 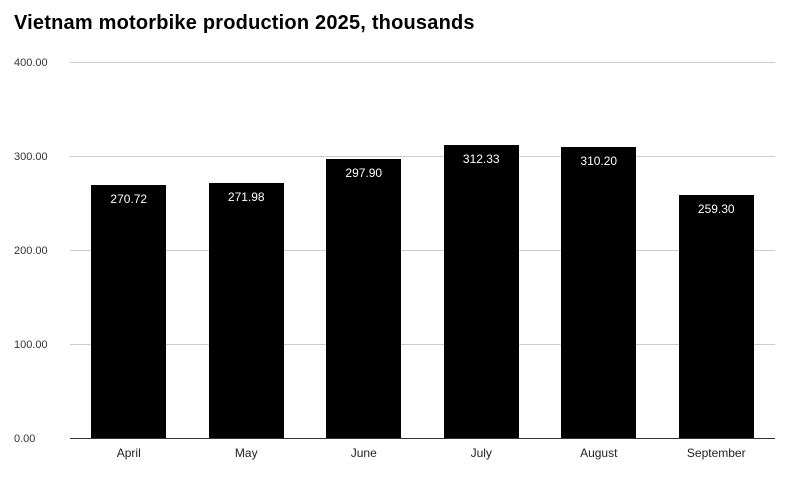 I want to click on y-tick-label: 400.00, so click(x=31, y=63).